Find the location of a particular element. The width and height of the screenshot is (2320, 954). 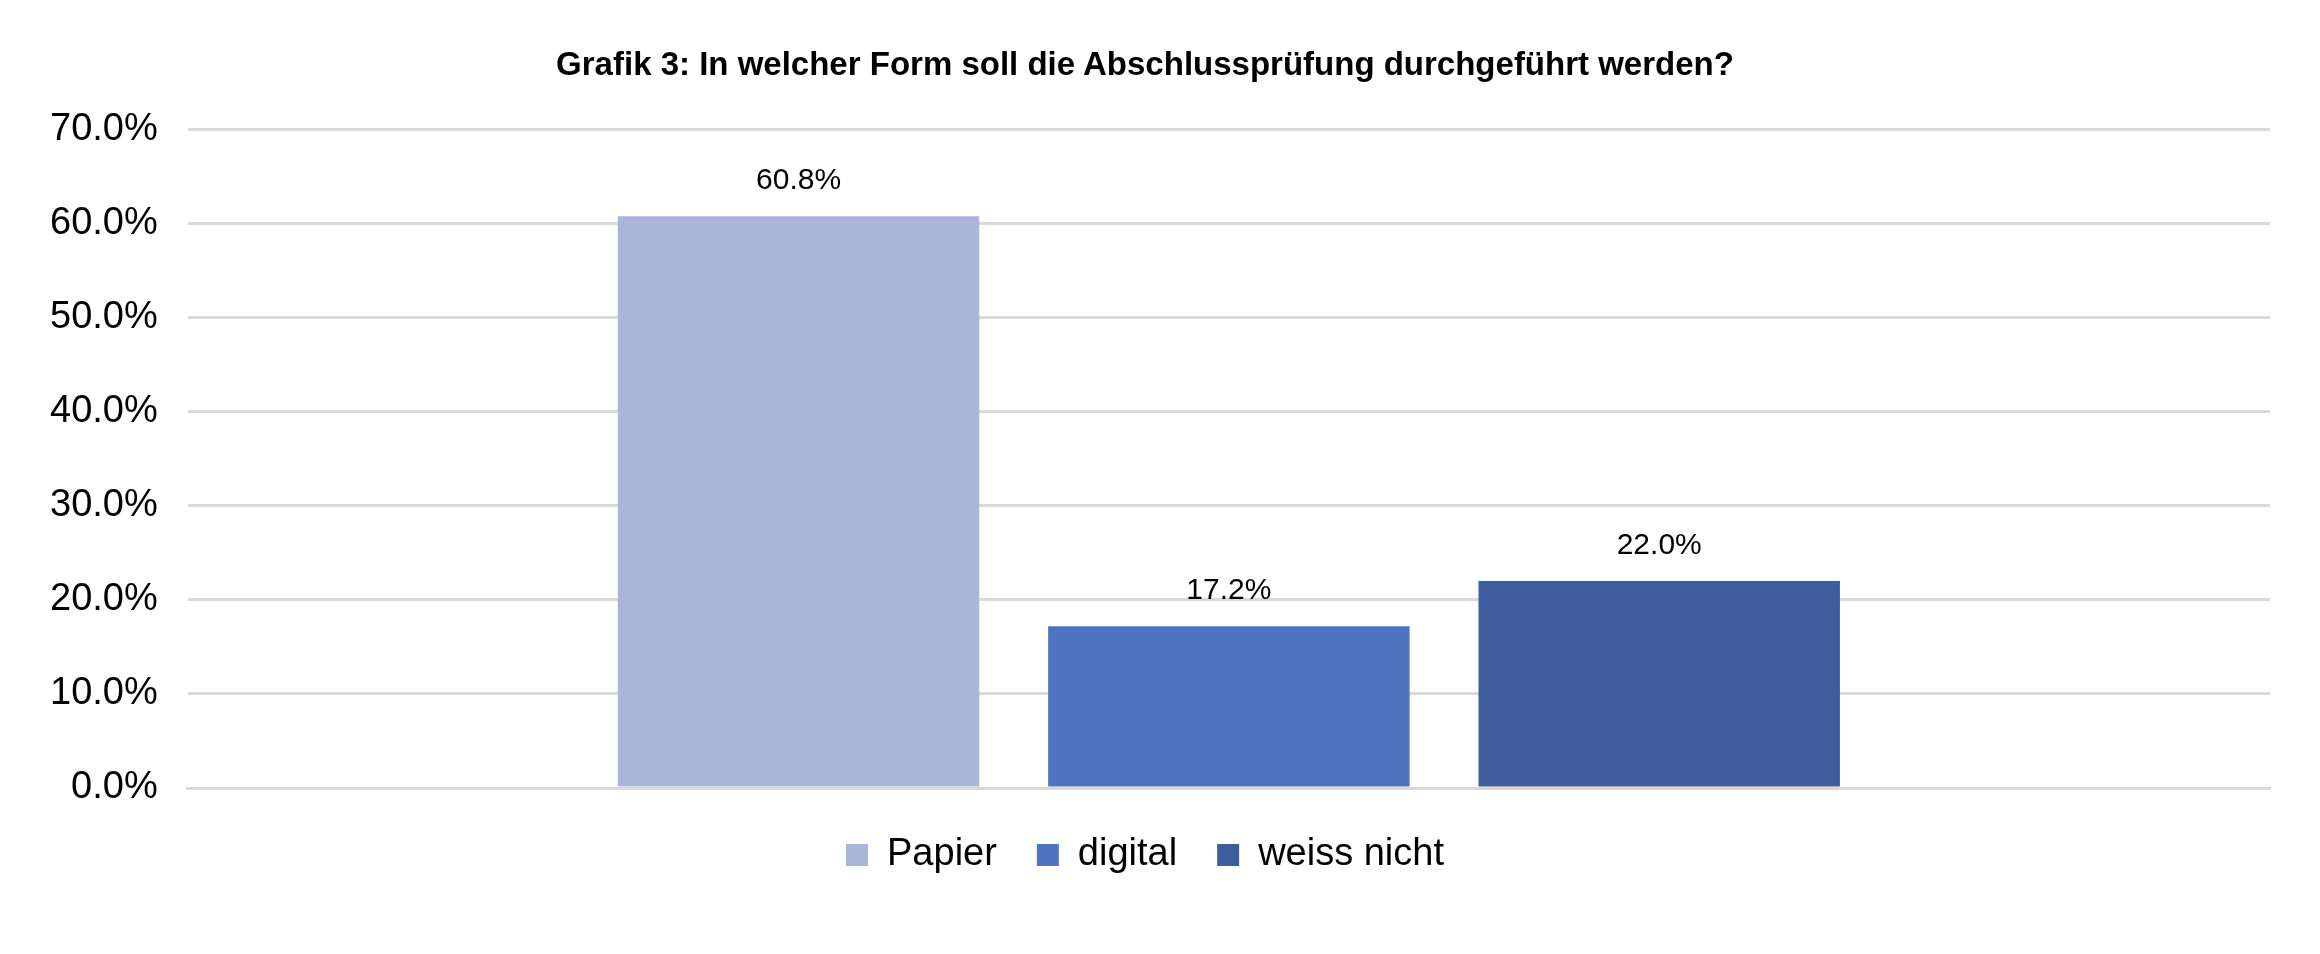

y-tick-label: 50.0% is located at coordinates (104, 315).